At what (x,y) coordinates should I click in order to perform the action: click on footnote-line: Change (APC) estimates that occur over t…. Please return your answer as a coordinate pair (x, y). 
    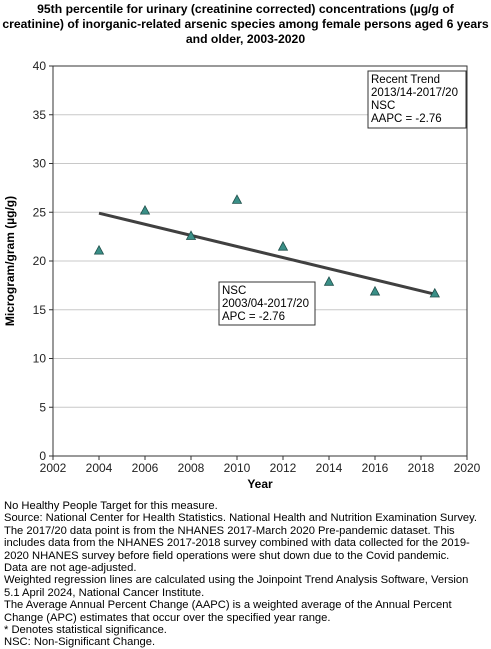
    Looking at the image, I should click on (167, 617).